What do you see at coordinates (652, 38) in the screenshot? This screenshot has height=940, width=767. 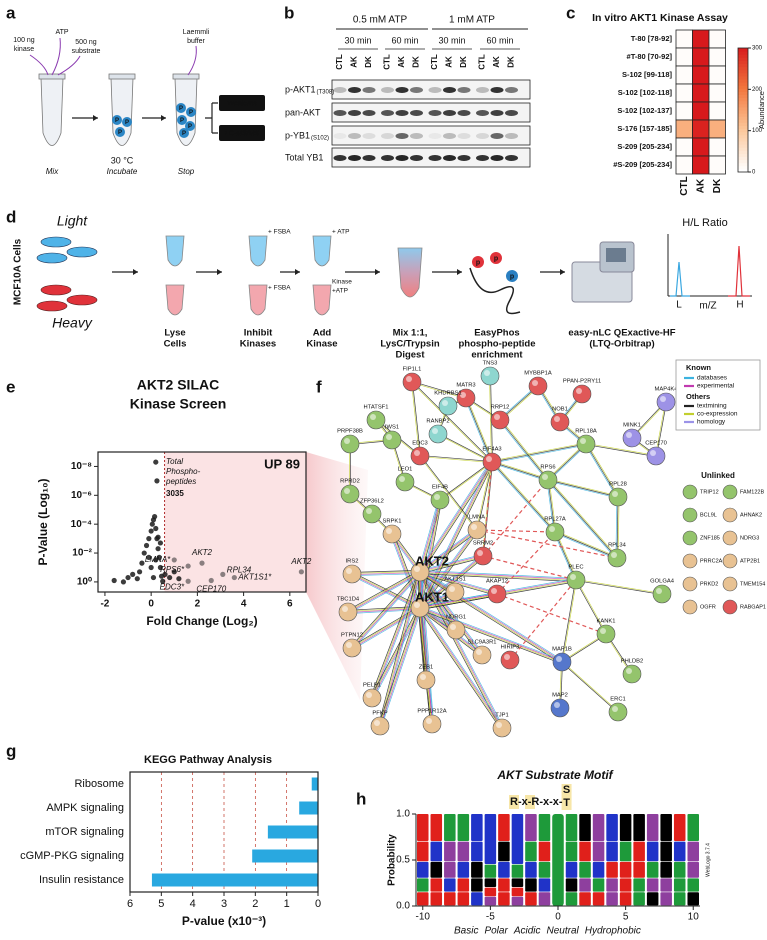 I see `row-label: T-80 [78-92]` at bounding box center [652, 38].